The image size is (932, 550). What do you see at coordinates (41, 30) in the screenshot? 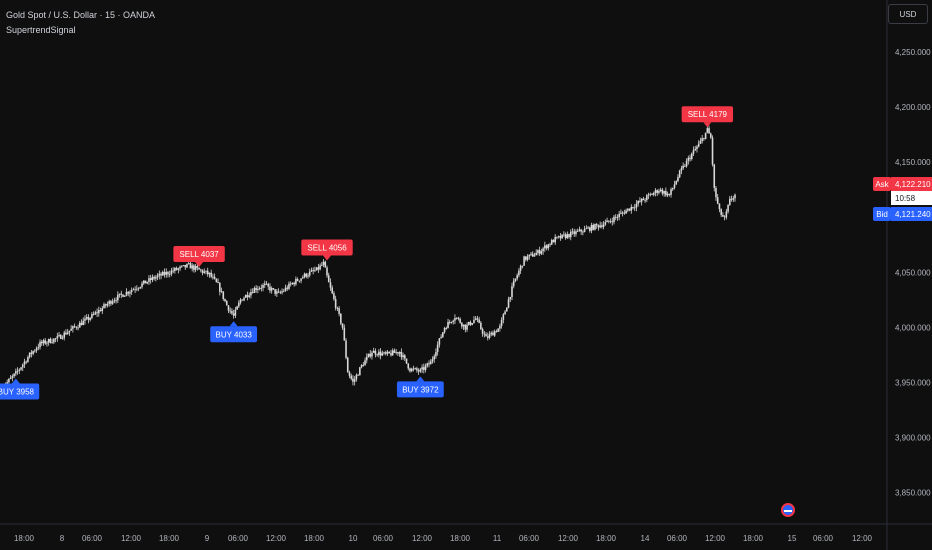
I see `indicator-name: SupertrendSignal` at bounding box center [41, 30].